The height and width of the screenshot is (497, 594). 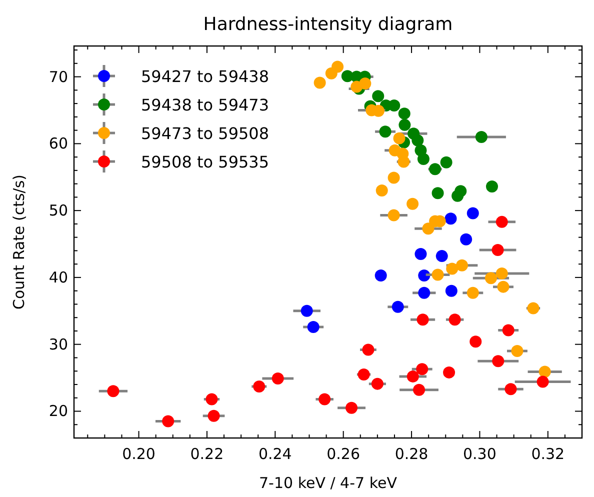 I want to click on x-tick-label: 0.20, so click(x=139, y=454).